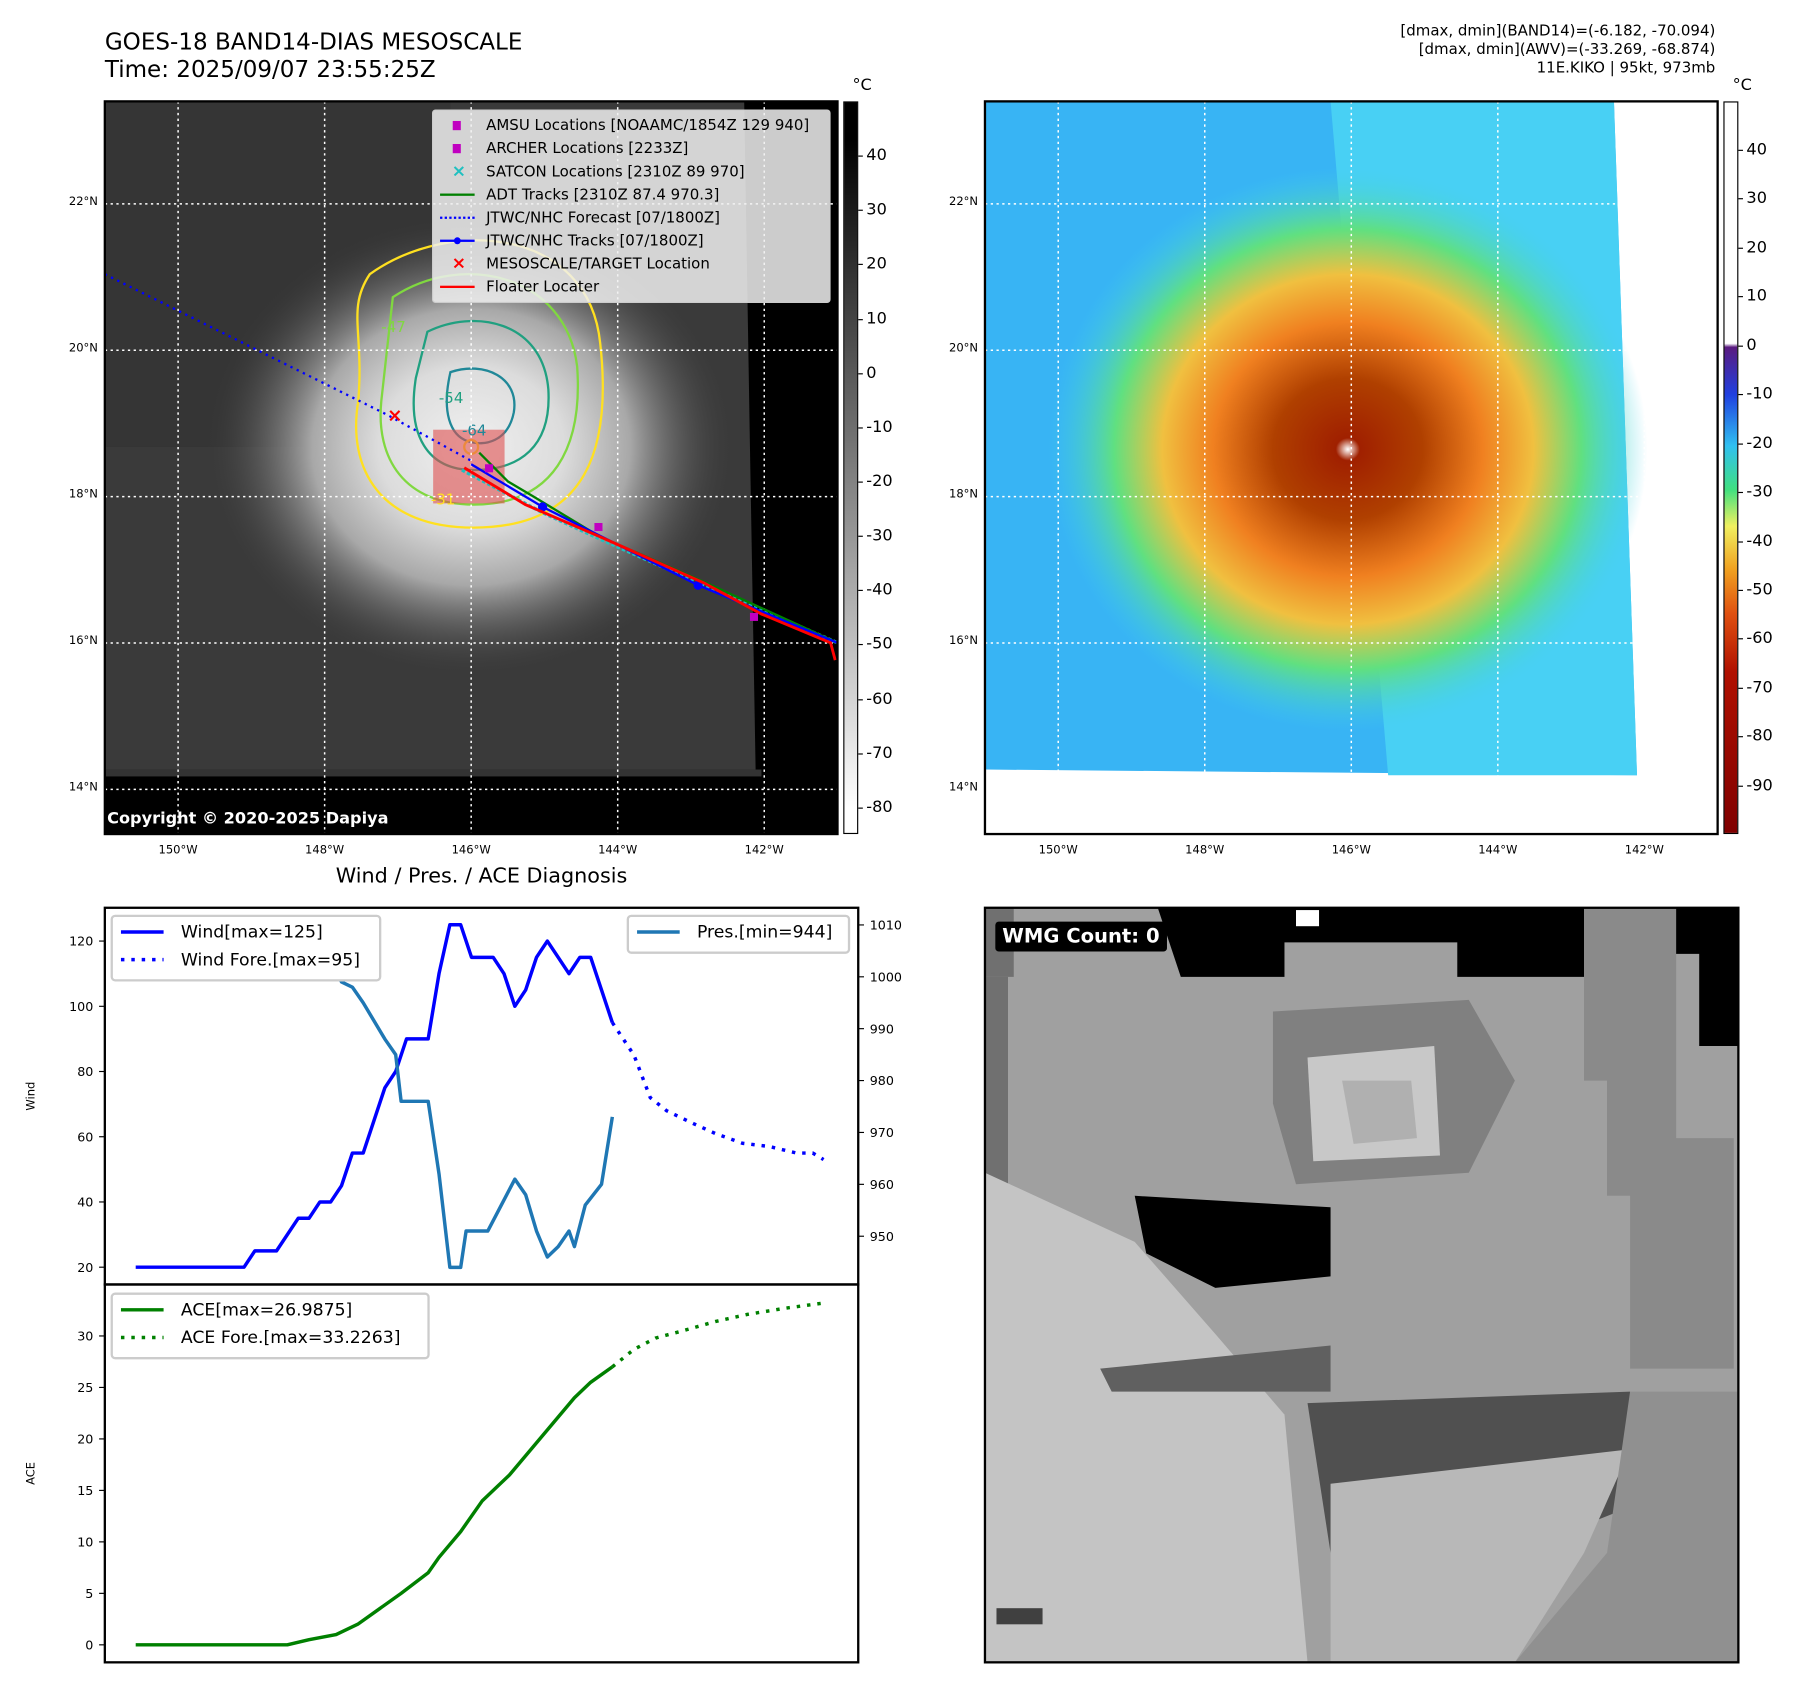  Describe the element at coordinates (85, 1387) in the screenshot. I see `y-tick-label: 25` at that location.